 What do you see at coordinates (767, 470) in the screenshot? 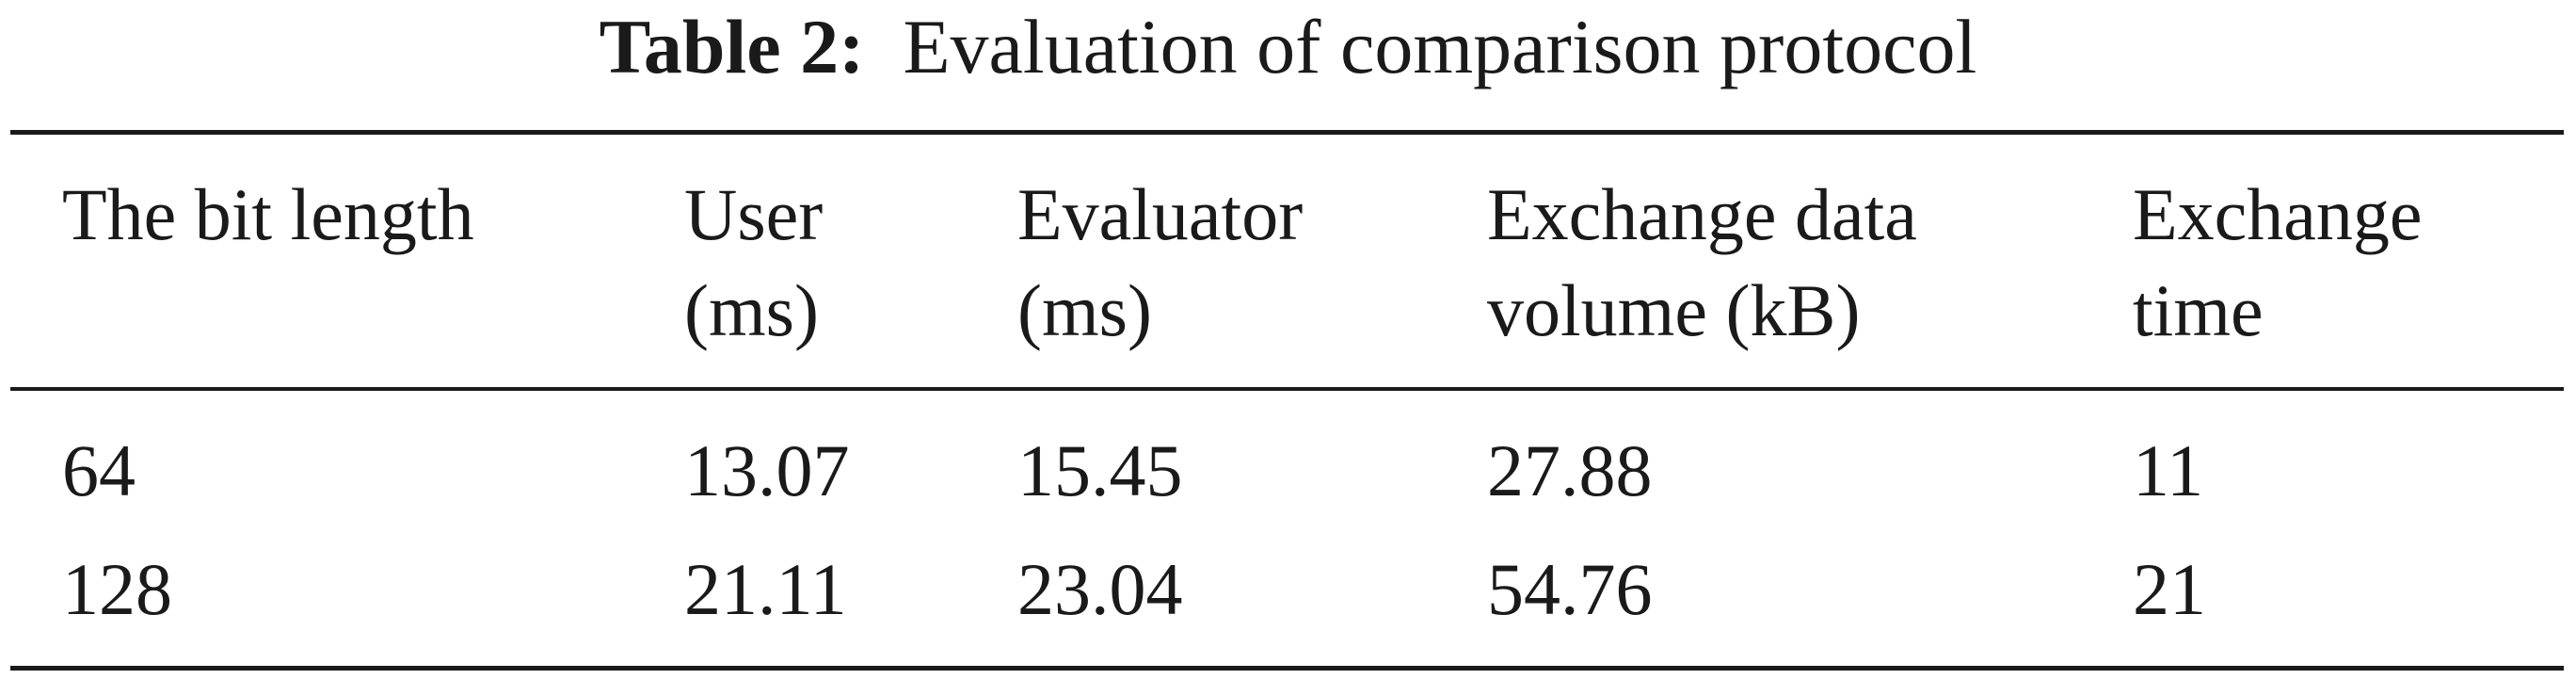
I see `cell-user: 13.07` at bounding box center [767, 470].